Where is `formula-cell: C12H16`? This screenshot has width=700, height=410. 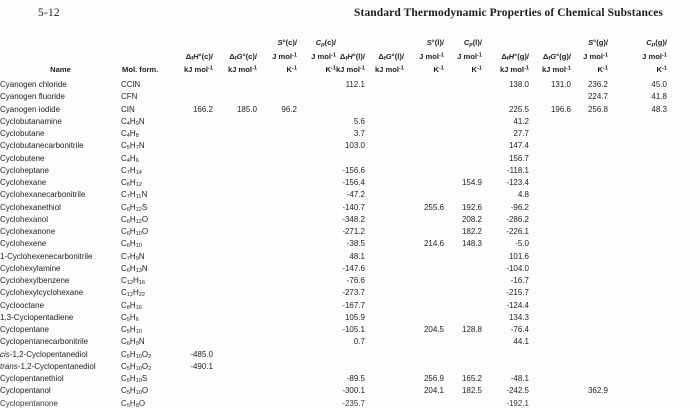 formula-cell: C12H16 is located at coordinates (133, 281).